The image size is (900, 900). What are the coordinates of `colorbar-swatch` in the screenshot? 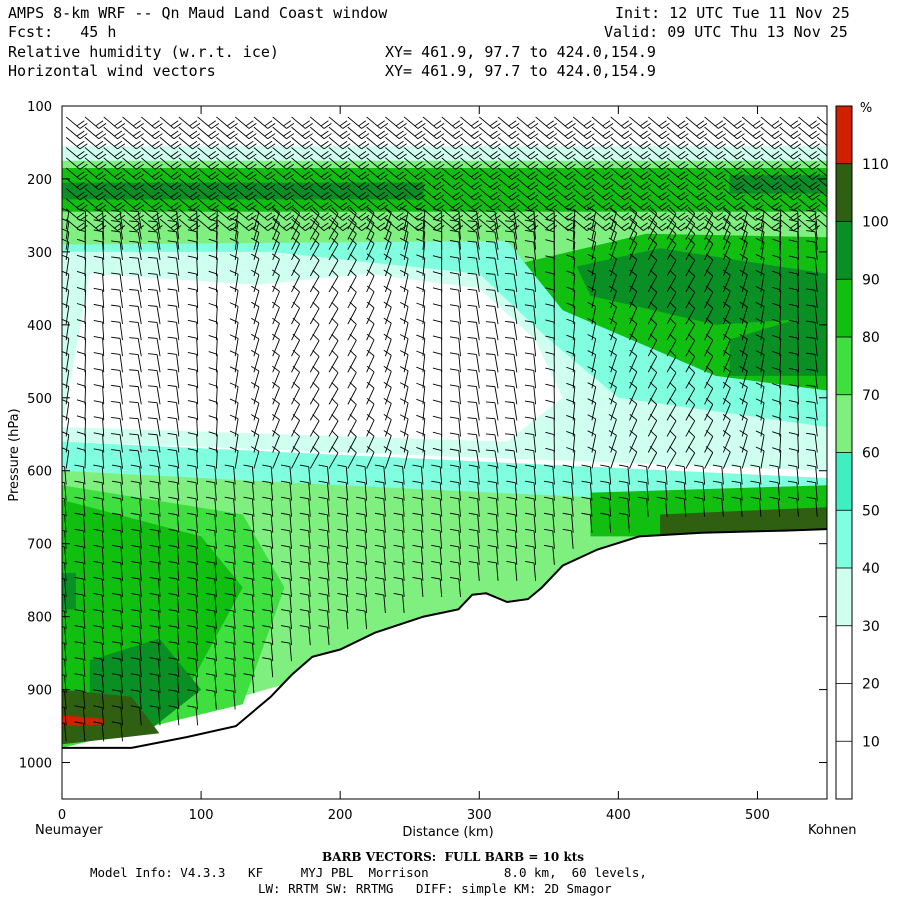 It's located at (844, 192).